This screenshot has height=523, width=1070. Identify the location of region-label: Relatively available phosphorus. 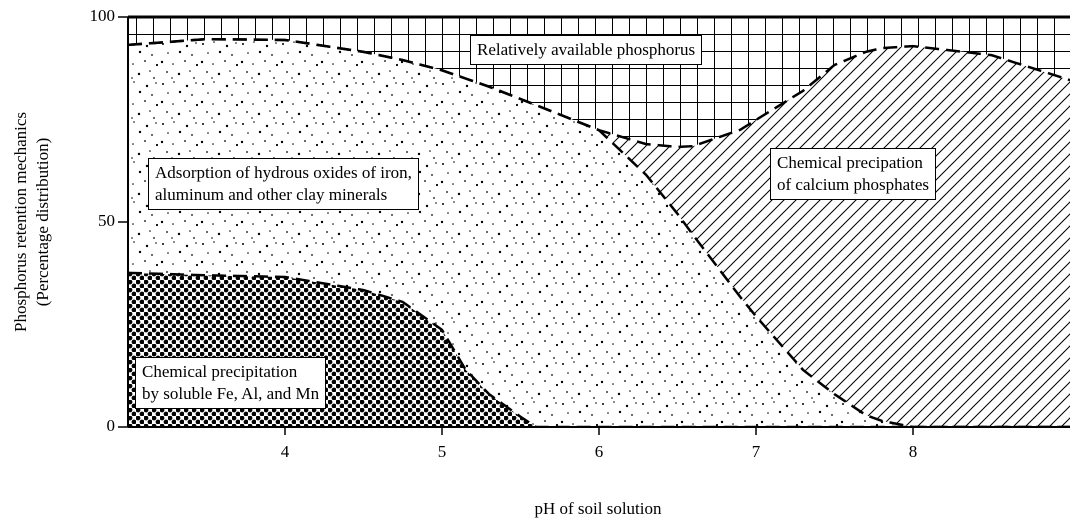
(586, 50).